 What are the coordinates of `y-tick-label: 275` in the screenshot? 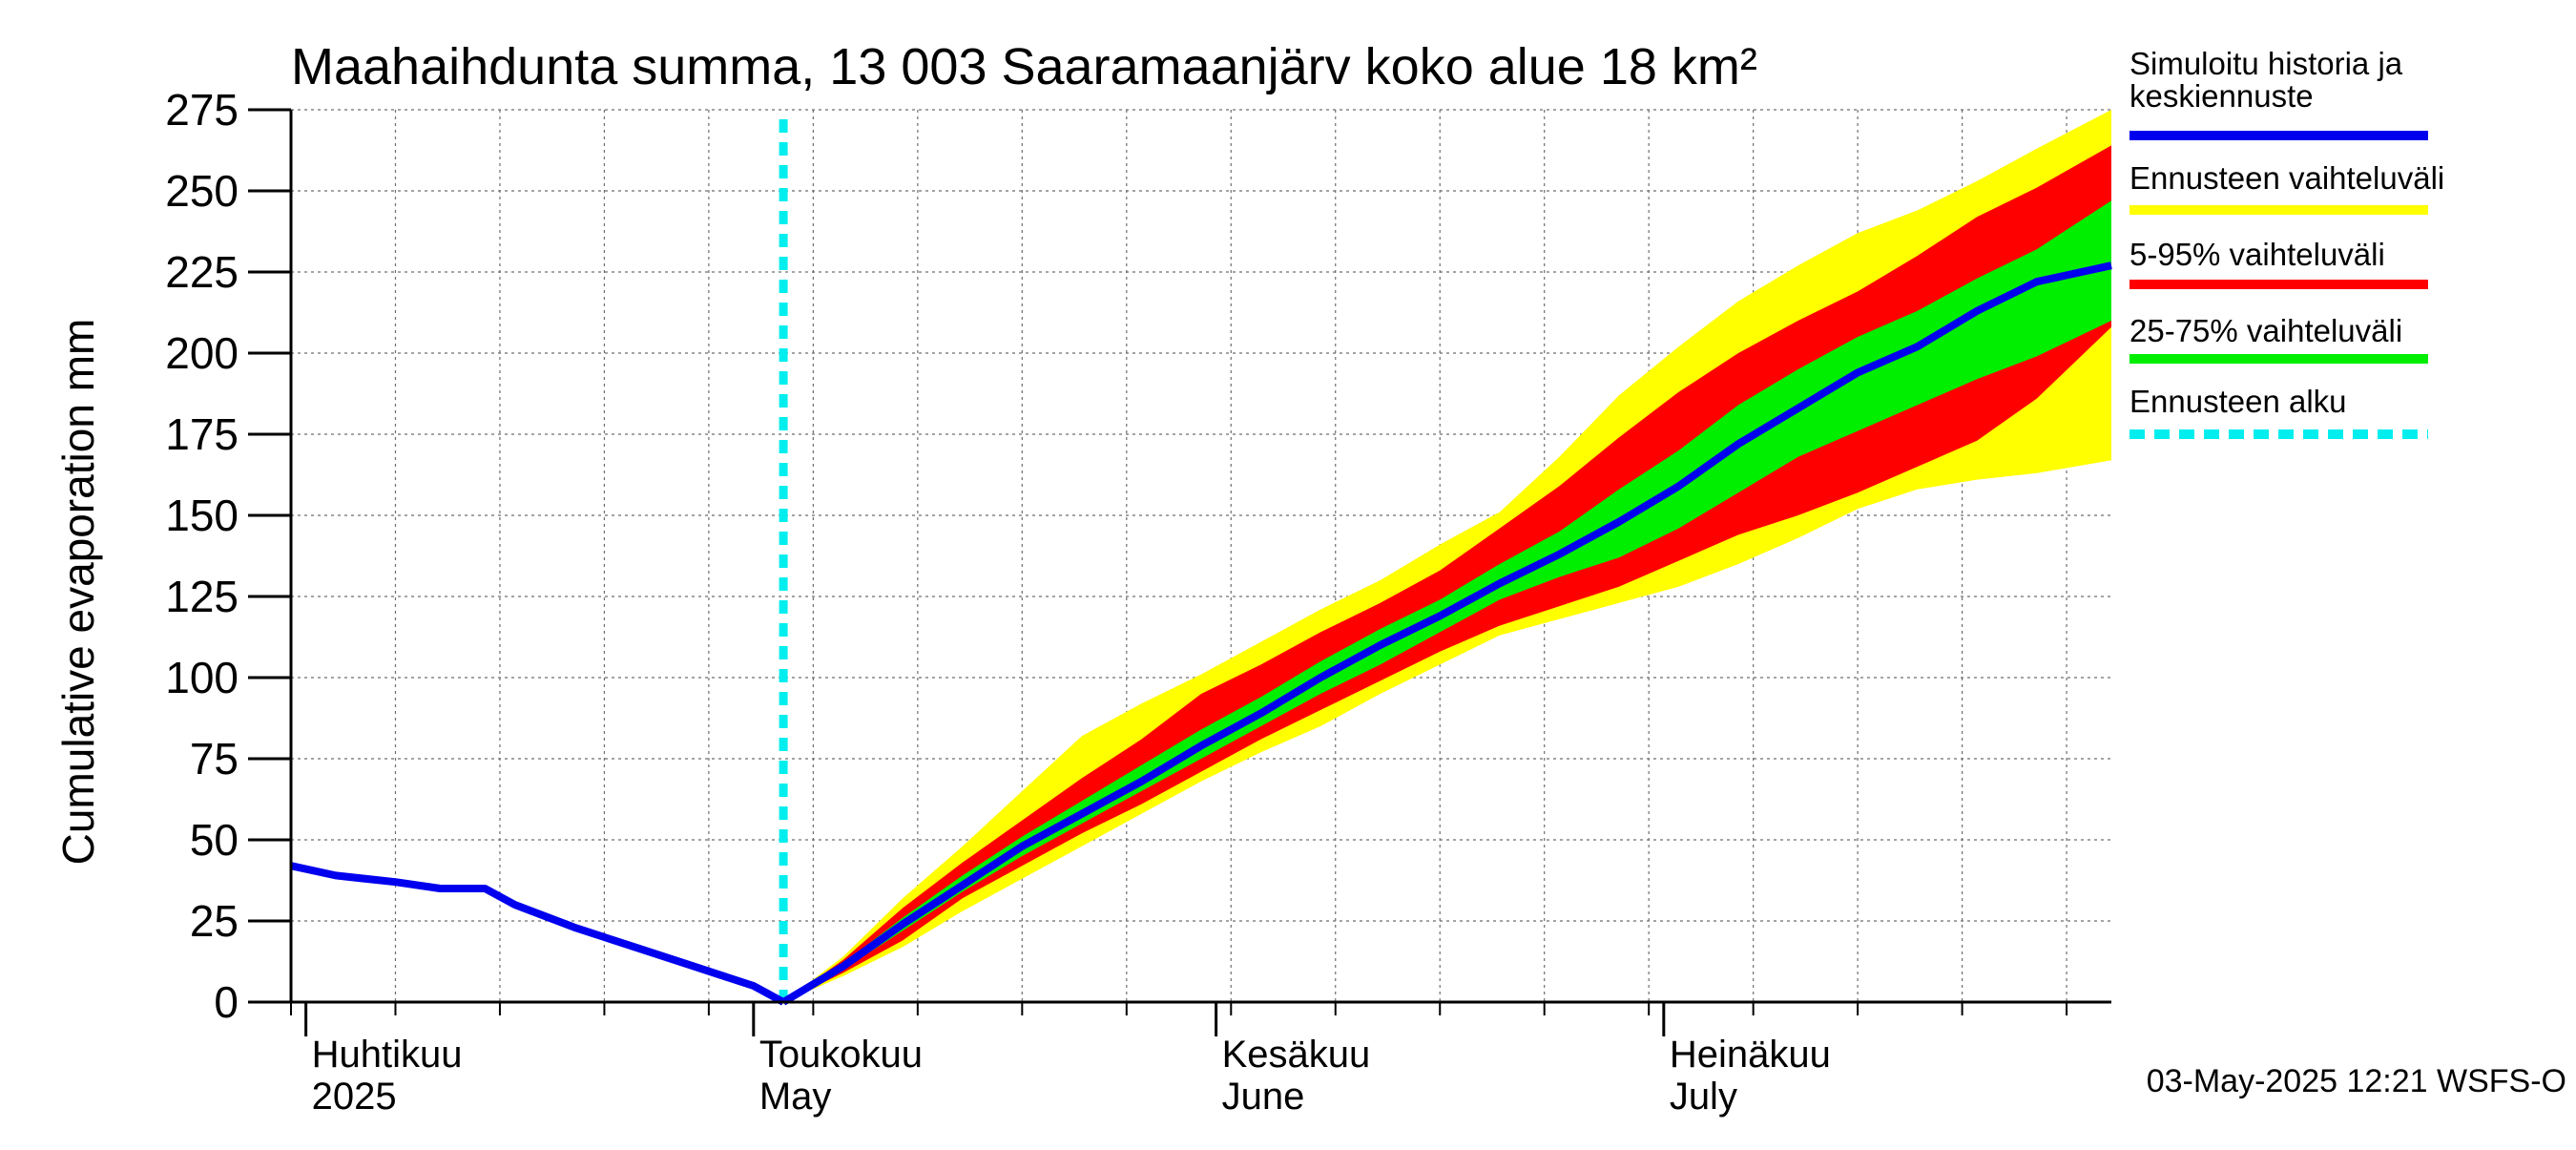 It's located at (202, 110).